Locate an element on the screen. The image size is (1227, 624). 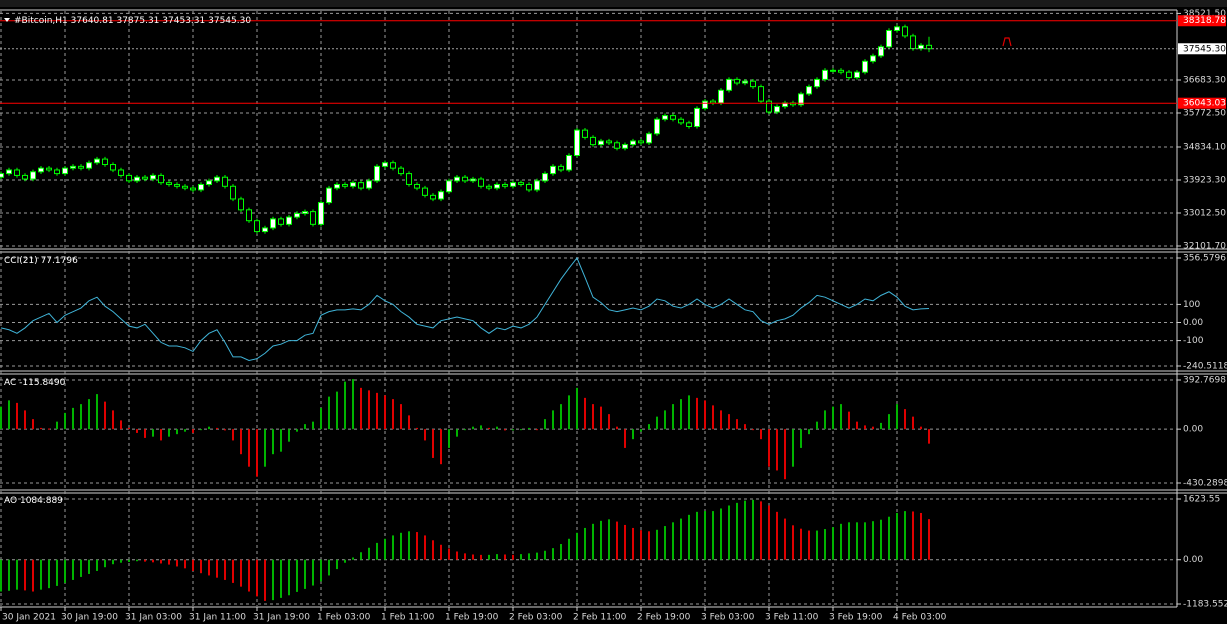
x-tick-label: 31 Jan 11:00 is located at coordinates (217, 618).